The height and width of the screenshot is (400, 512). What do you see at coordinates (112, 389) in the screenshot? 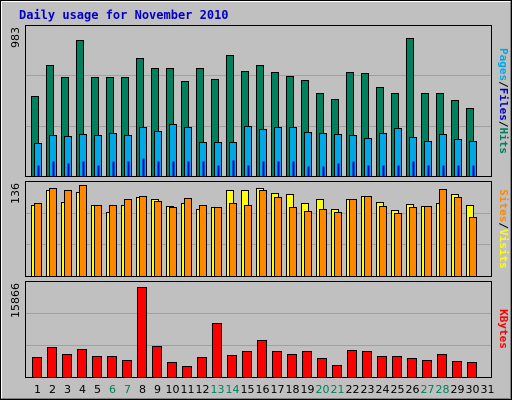
I see `x-tick-6: 6` at bounding box center [112, 389].